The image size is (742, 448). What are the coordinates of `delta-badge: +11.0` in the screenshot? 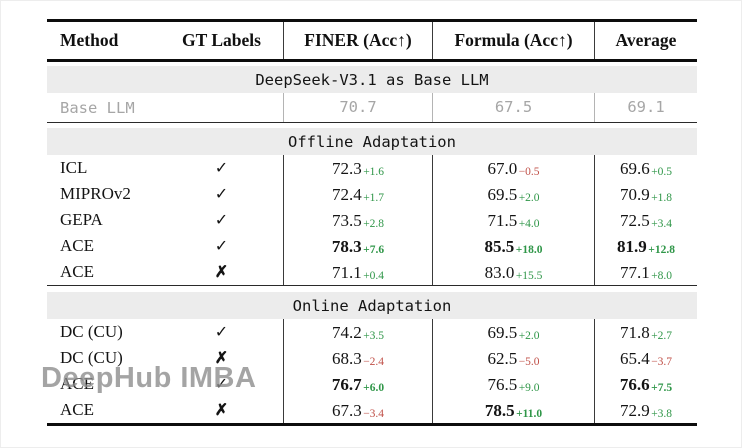 It's located at (529, 413).